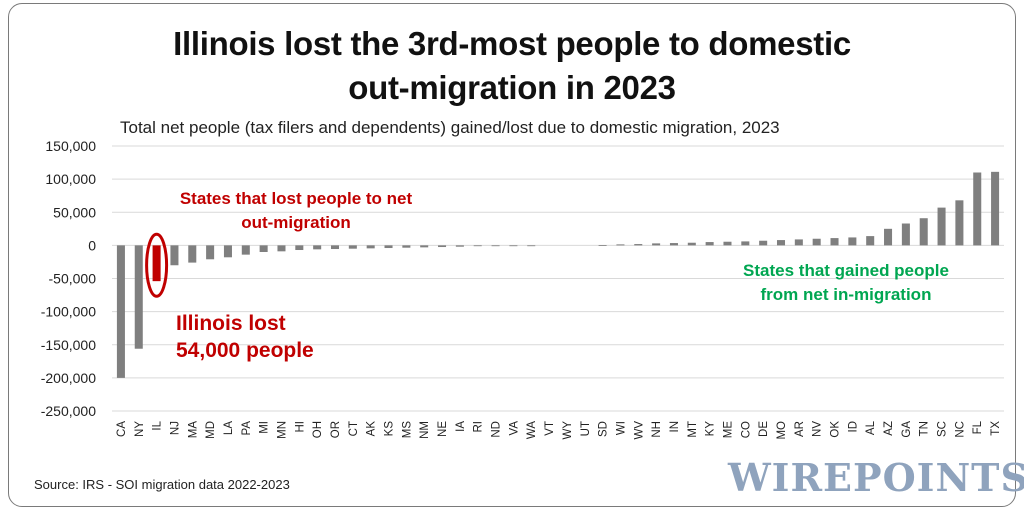  I want to click on bar-nd, so click(495, 246).